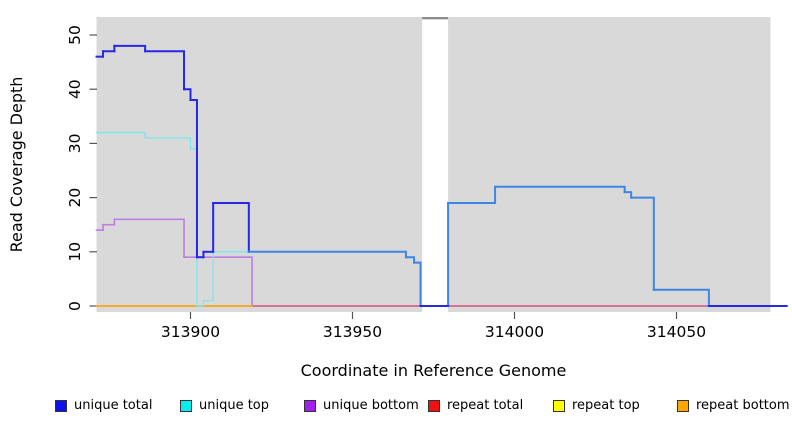  What do you see at coordinates (75, 306) in the screenshot?
I see `y-tick-label: 0` at bounding box center [75, 306].